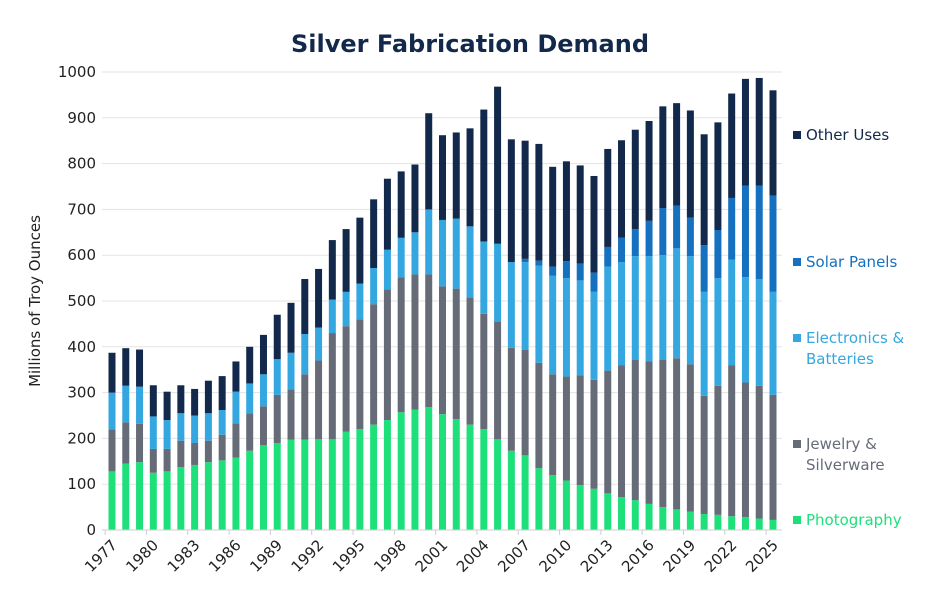  I want to click on bar-segment-electronics-batteries-2017, so click(663, 307).